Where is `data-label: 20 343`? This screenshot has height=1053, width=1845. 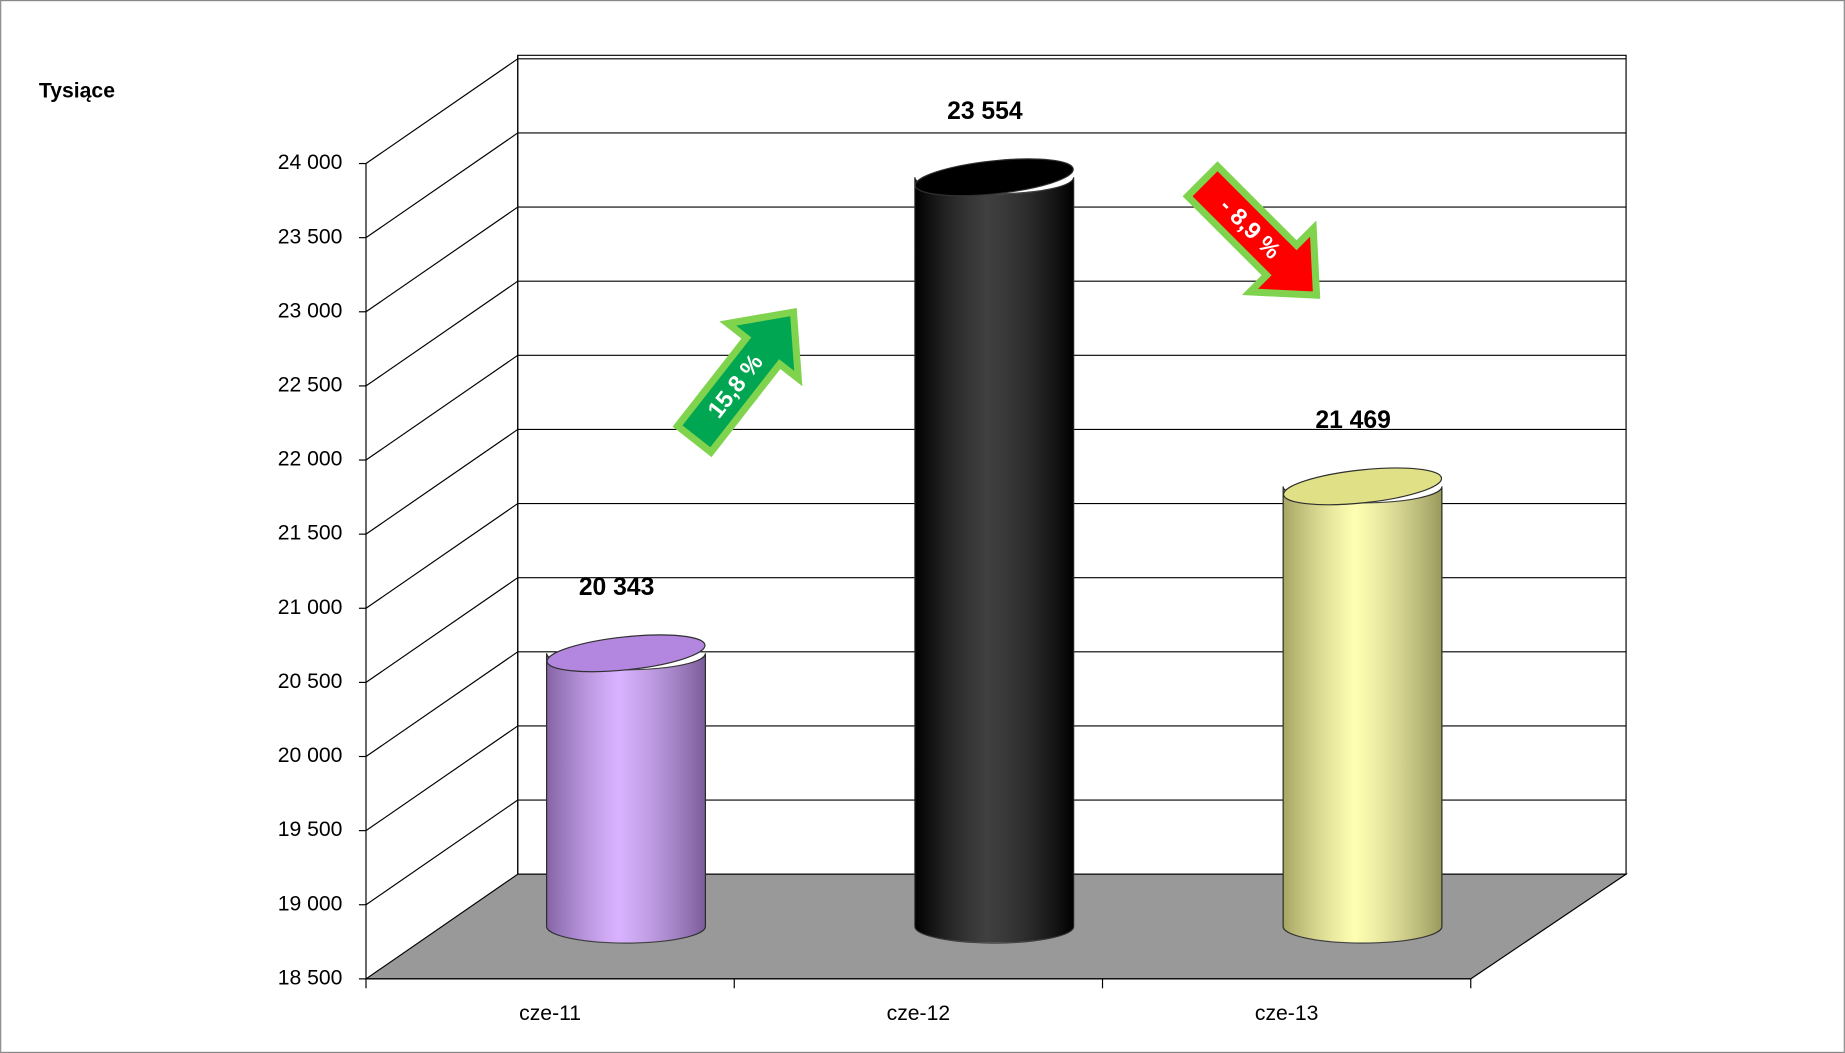 data-label: 20 343 is located at coordinates (617, 587).